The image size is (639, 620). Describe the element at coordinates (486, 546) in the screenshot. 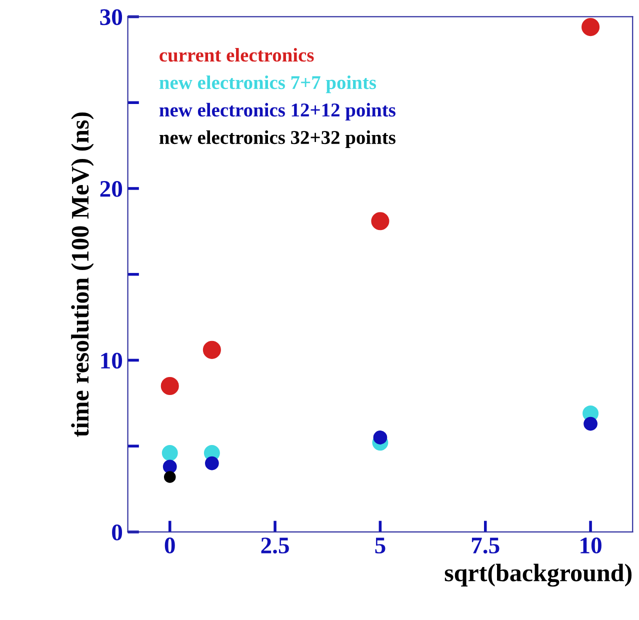

I see `x-tick-label: 7.5` at that location.